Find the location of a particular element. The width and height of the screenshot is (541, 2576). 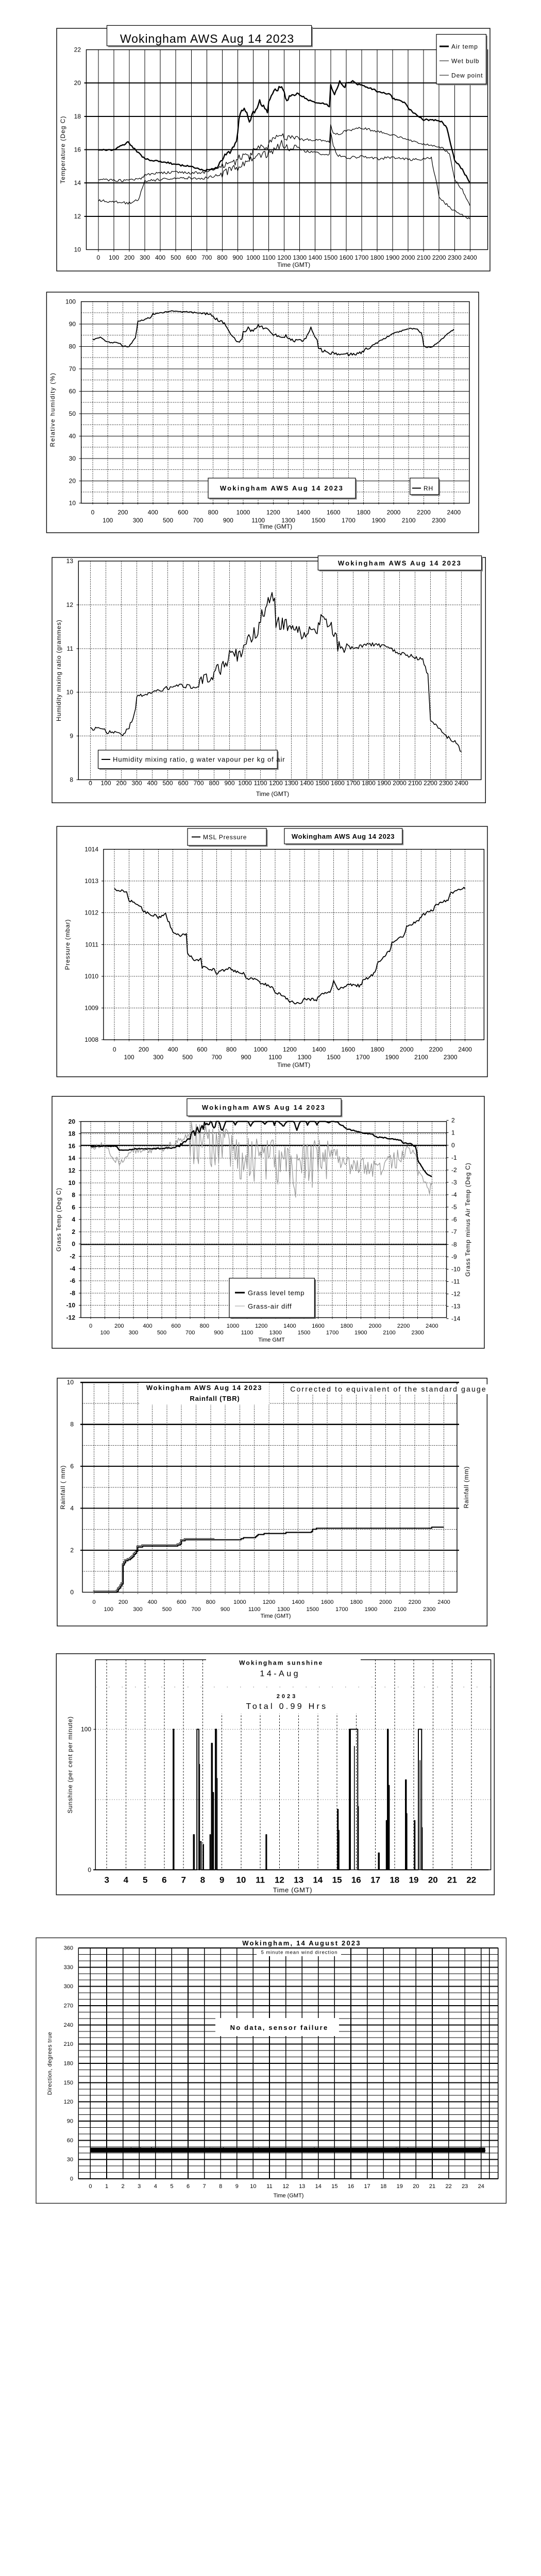

svg-text: 21 is located at coordinates (452, 1880).